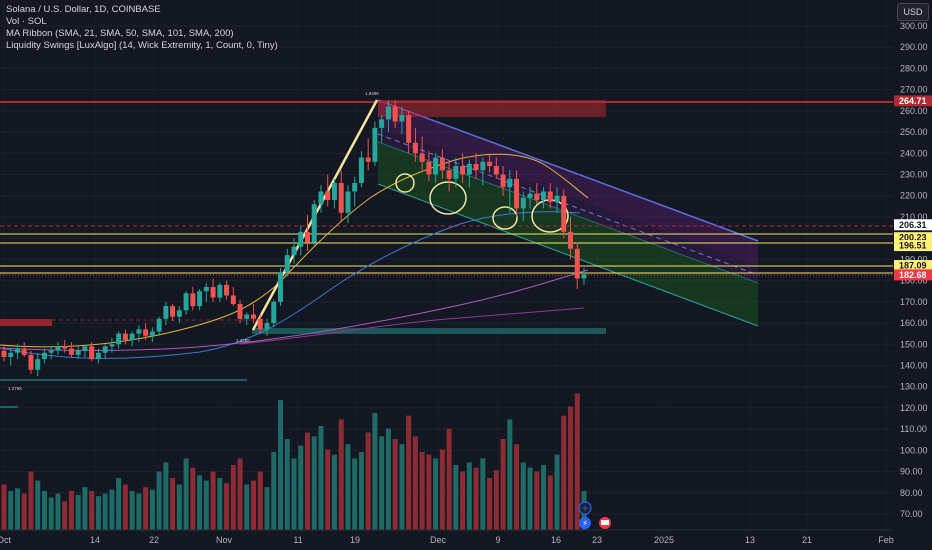 This screenshot has width=932, height=550. What do you see at coordinates (914, 450) in the screenshot?
I see `price-tick-label: 100.00` at bounding box center [914, 450].